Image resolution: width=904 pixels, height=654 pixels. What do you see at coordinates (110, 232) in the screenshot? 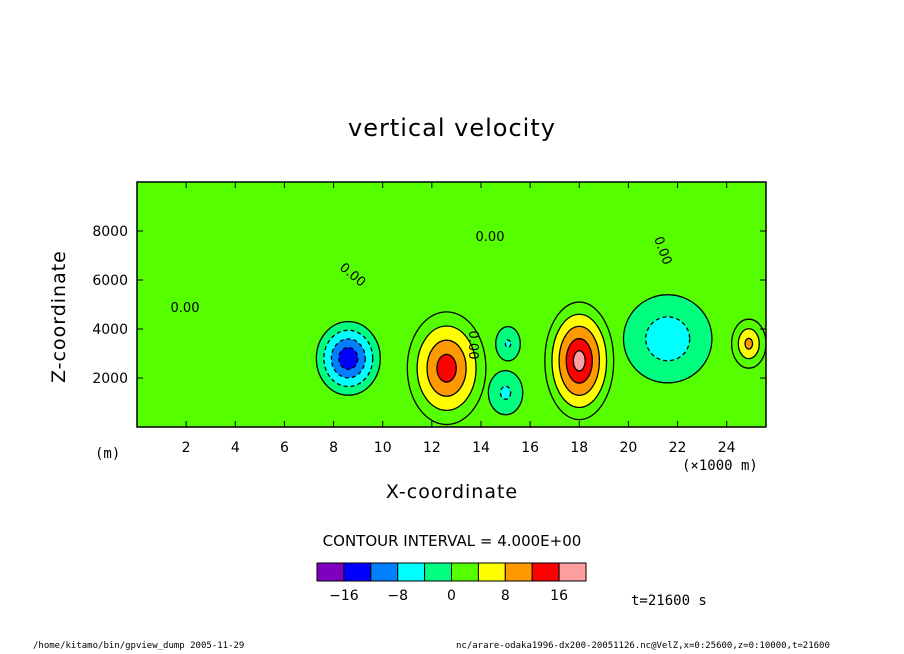
I see `y-tick-label: 8000` at bounding box center [110, 232].